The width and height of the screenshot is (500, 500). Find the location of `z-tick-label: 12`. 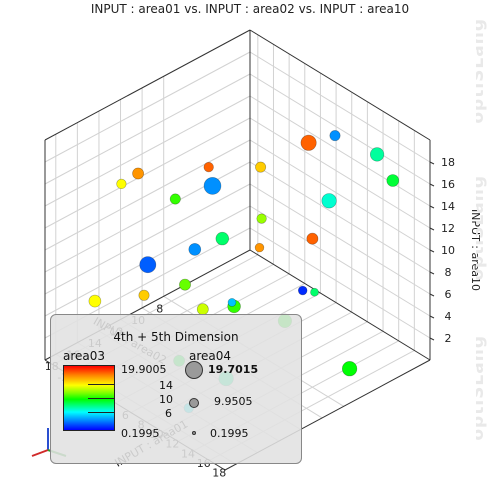

z-tick-label: 12 is located at coordinates (448, 228).